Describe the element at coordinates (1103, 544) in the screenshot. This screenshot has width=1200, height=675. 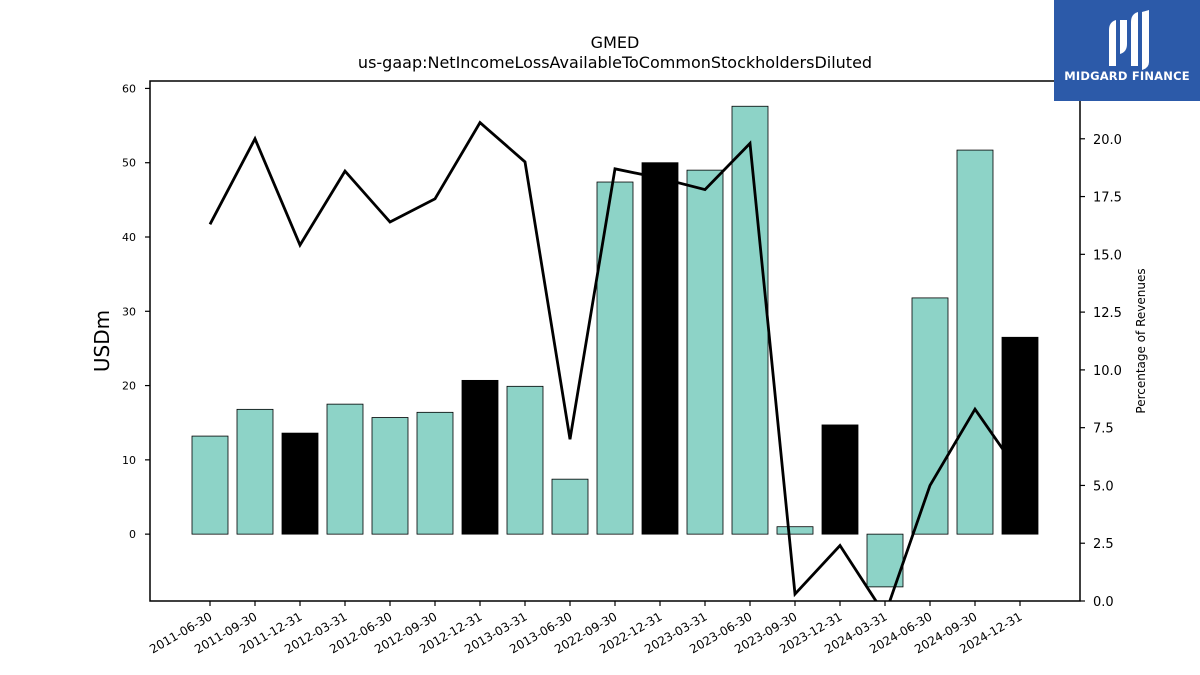
I see `y2-tick-label: 2.5` at that location.